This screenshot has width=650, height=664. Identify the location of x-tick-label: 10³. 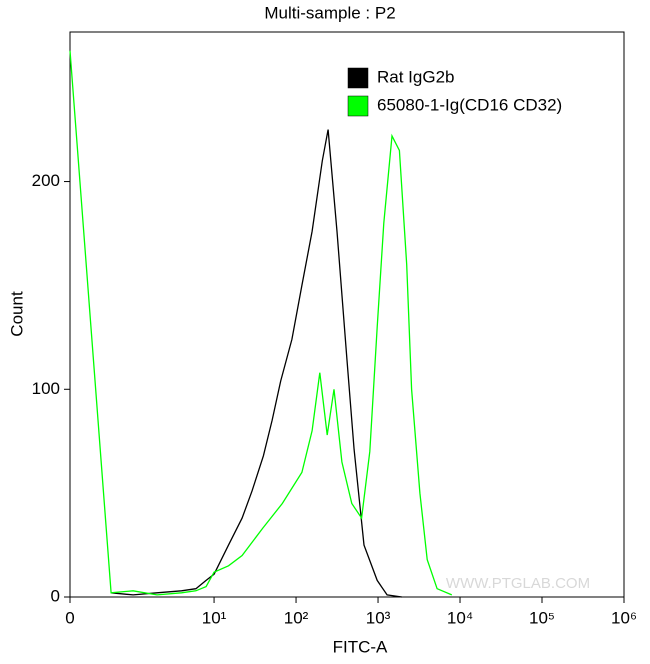
(378, 617).